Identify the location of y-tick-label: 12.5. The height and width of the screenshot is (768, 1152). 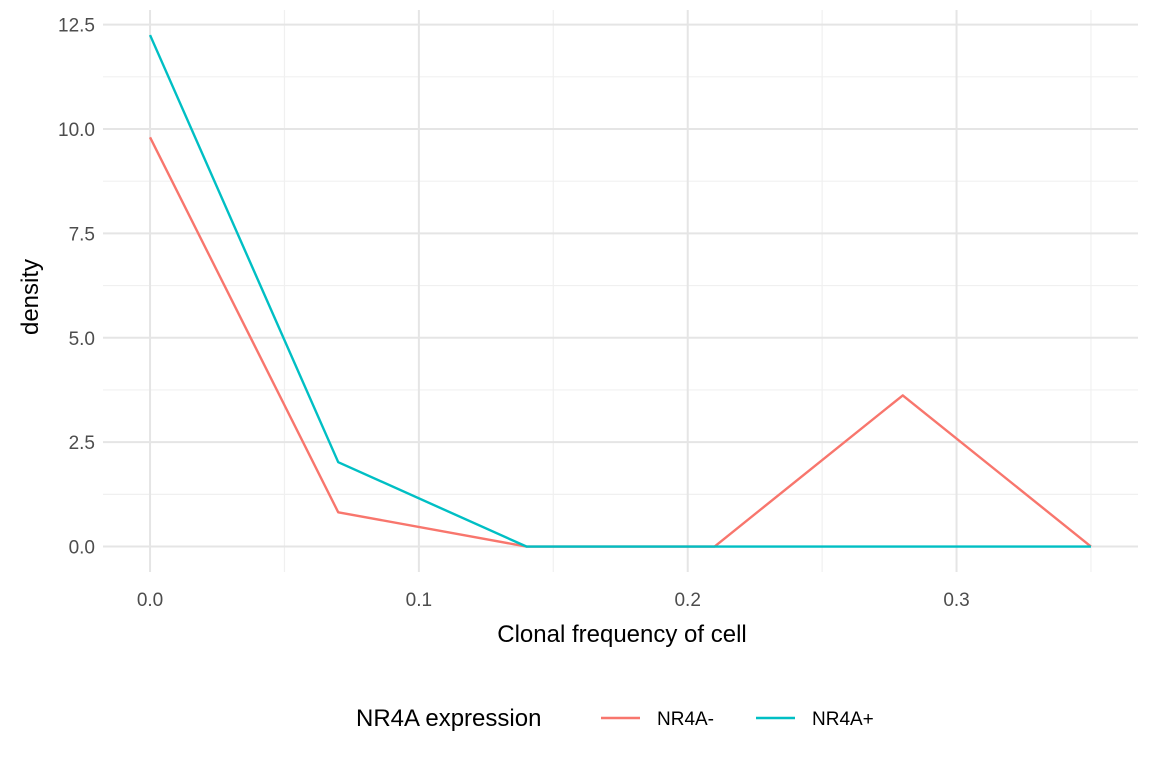
(76, 26).